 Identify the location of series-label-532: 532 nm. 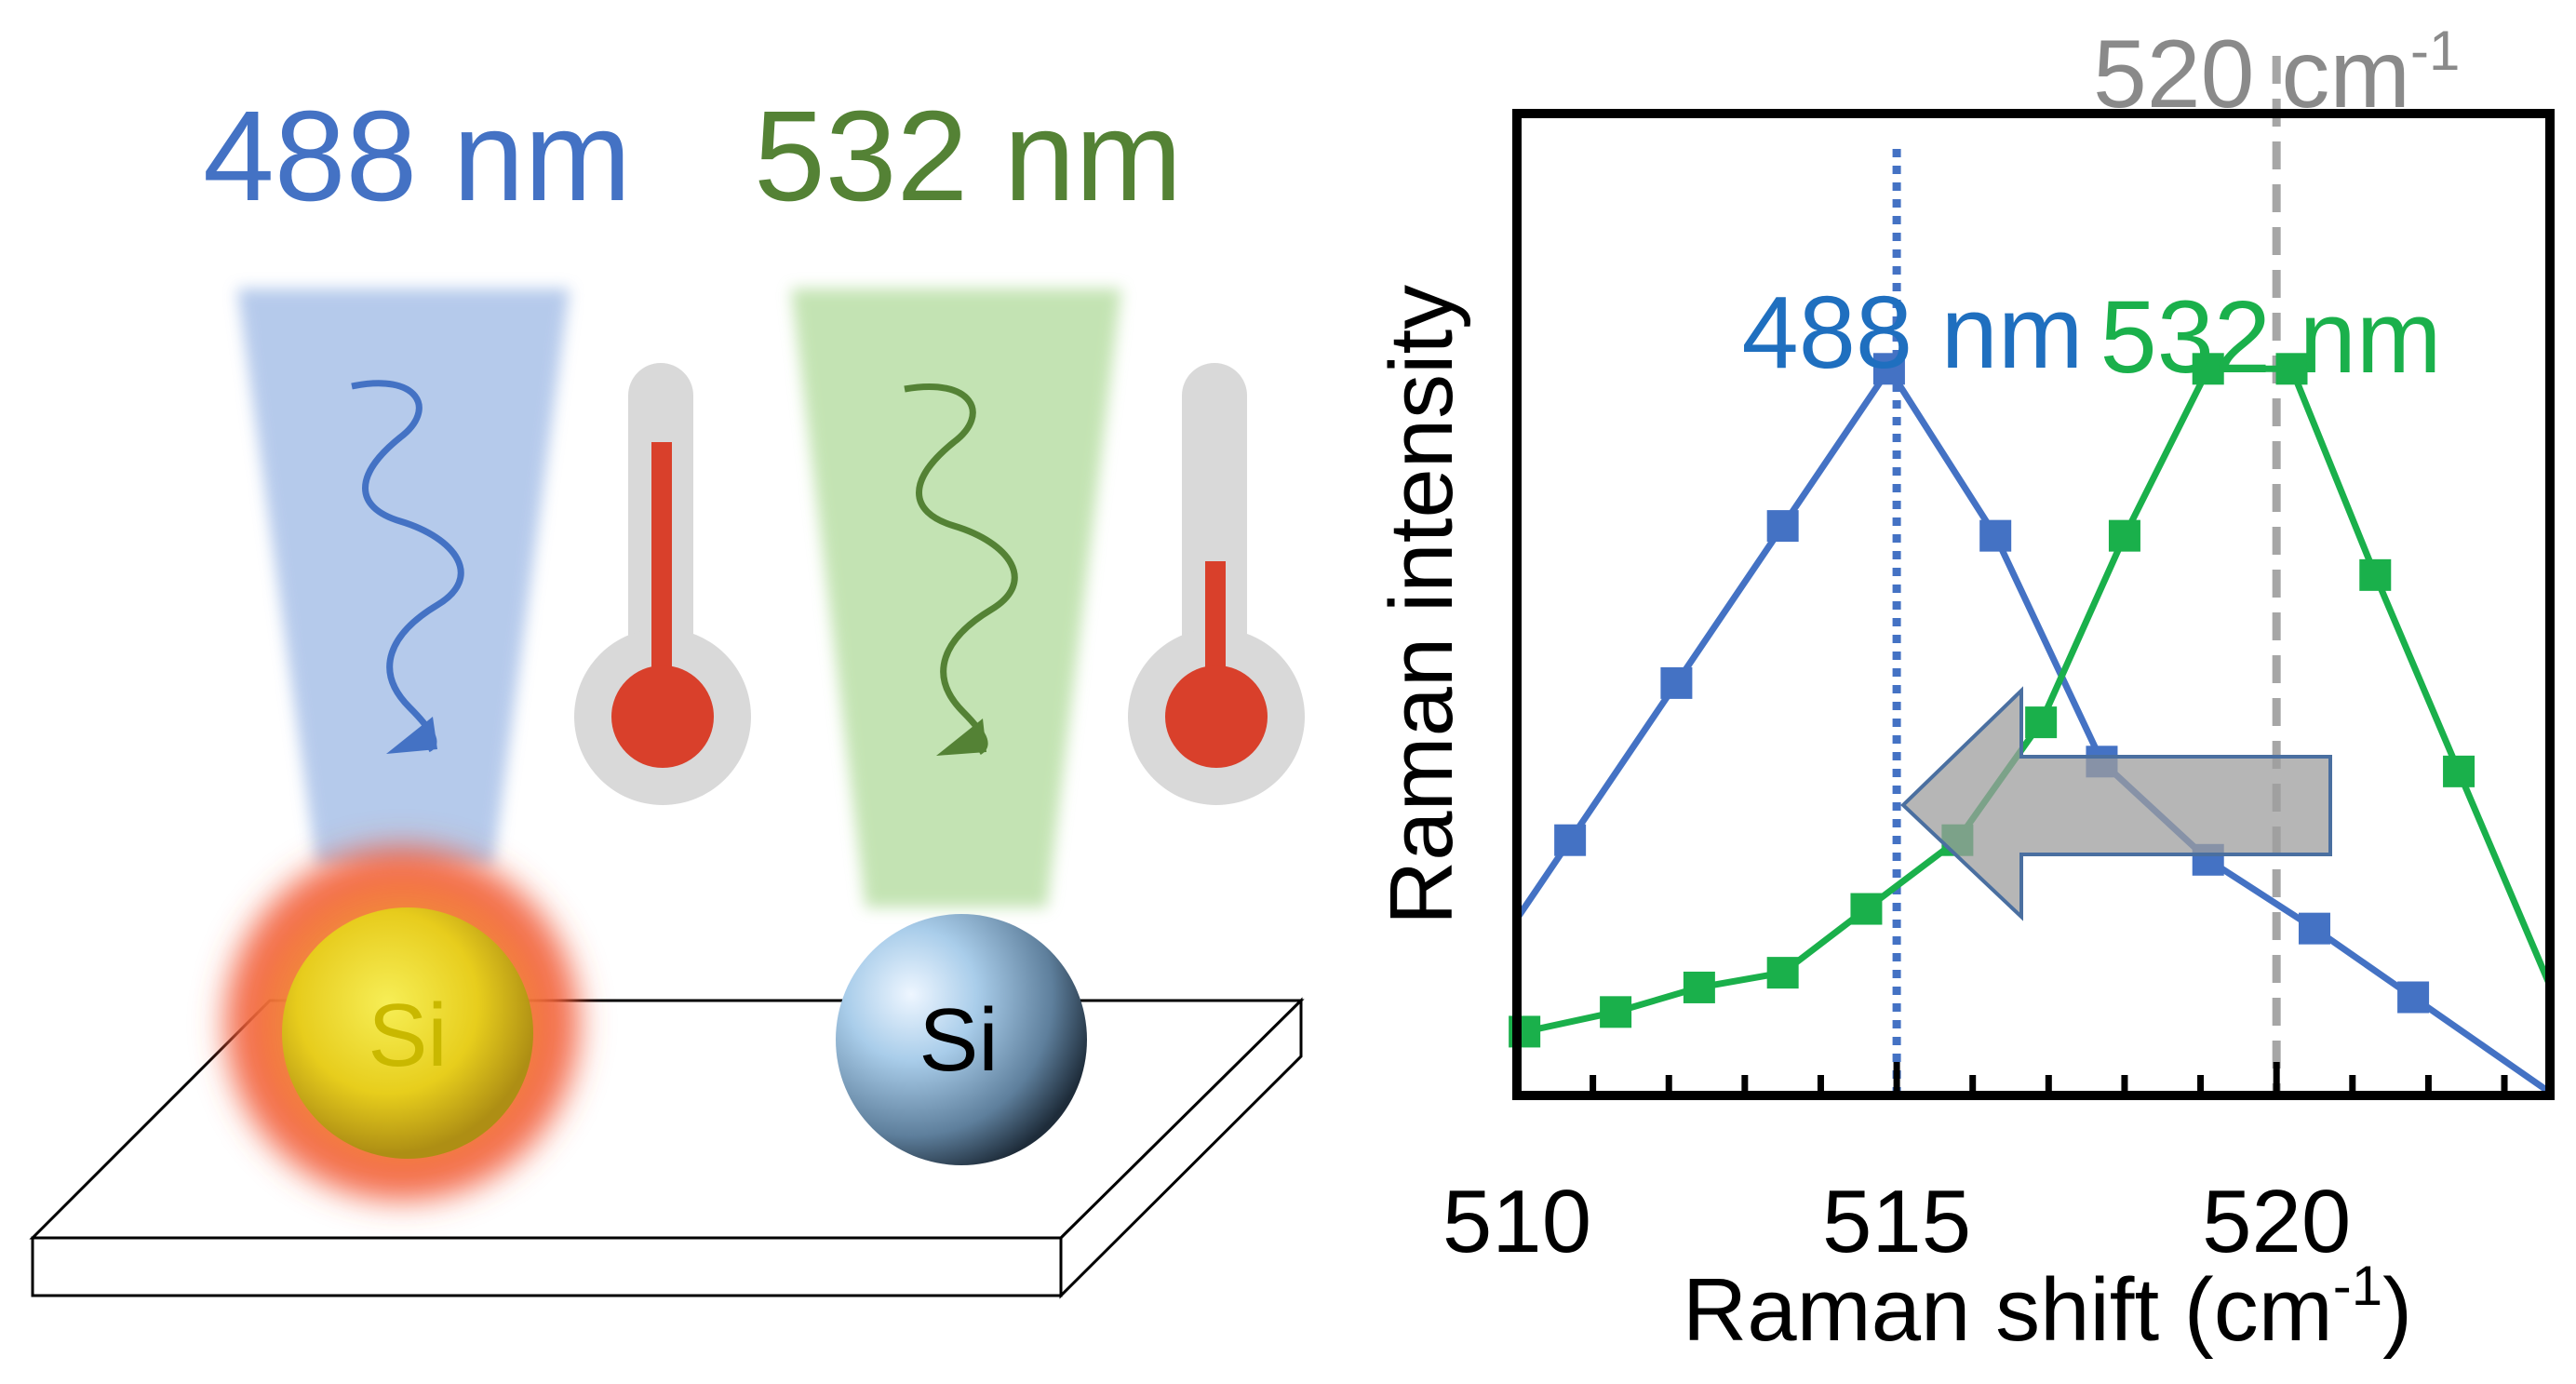
(2271, 337).